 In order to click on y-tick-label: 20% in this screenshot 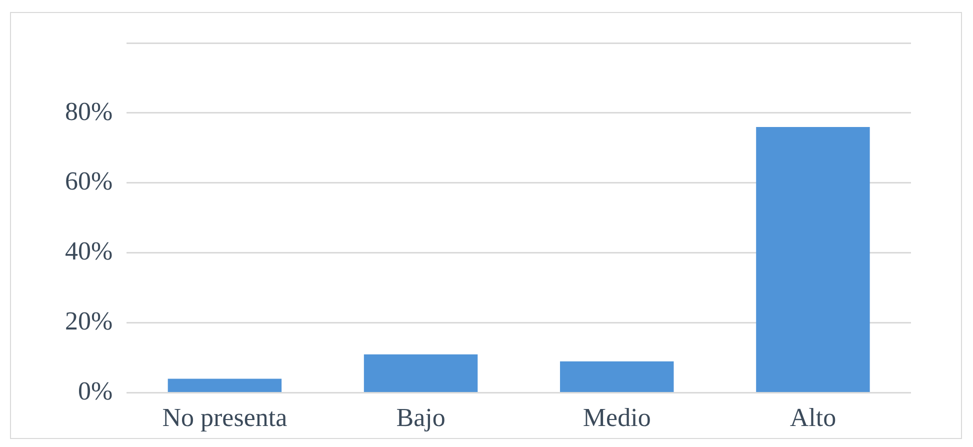, I will do `click(88, 321)`.